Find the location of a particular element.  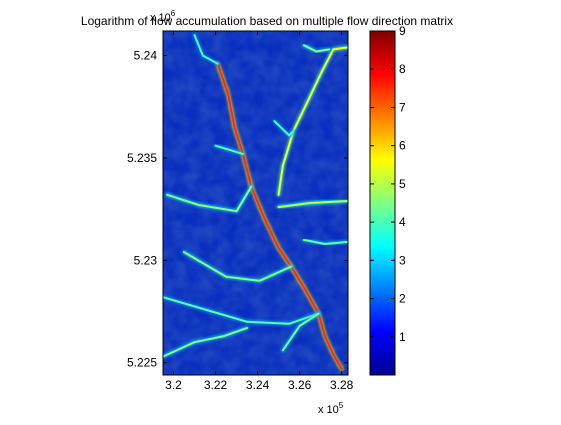

channel-ne-trunk is located at coordinates (312, 121).